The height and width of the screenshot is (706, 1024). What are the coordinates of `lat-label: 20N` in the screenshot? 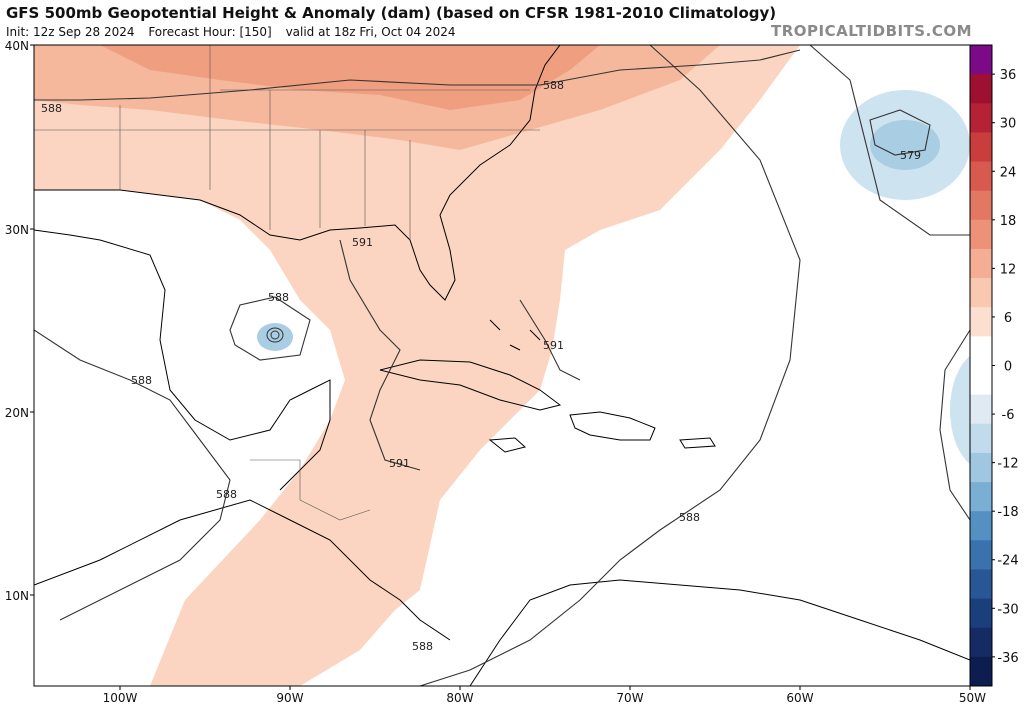 It's located at (17, 413).